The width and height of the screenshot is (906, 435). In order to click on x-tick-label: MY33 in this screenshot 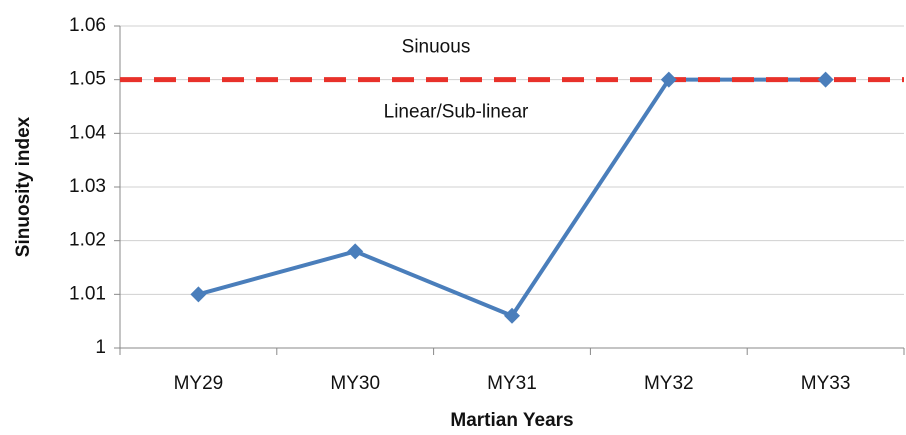, I will do `click(826, 383)`.